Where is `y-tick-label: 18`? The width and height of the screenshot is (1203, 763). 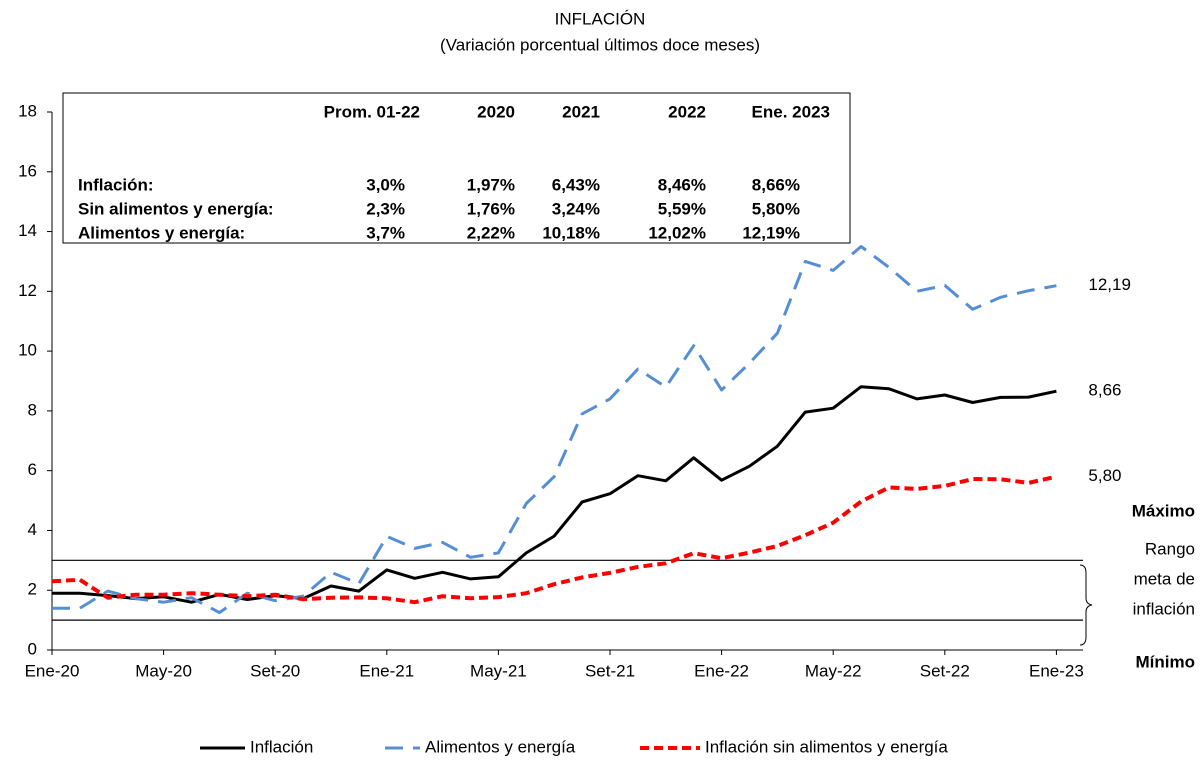
y-tick-label: 18 is located at coordinates (27, 110).